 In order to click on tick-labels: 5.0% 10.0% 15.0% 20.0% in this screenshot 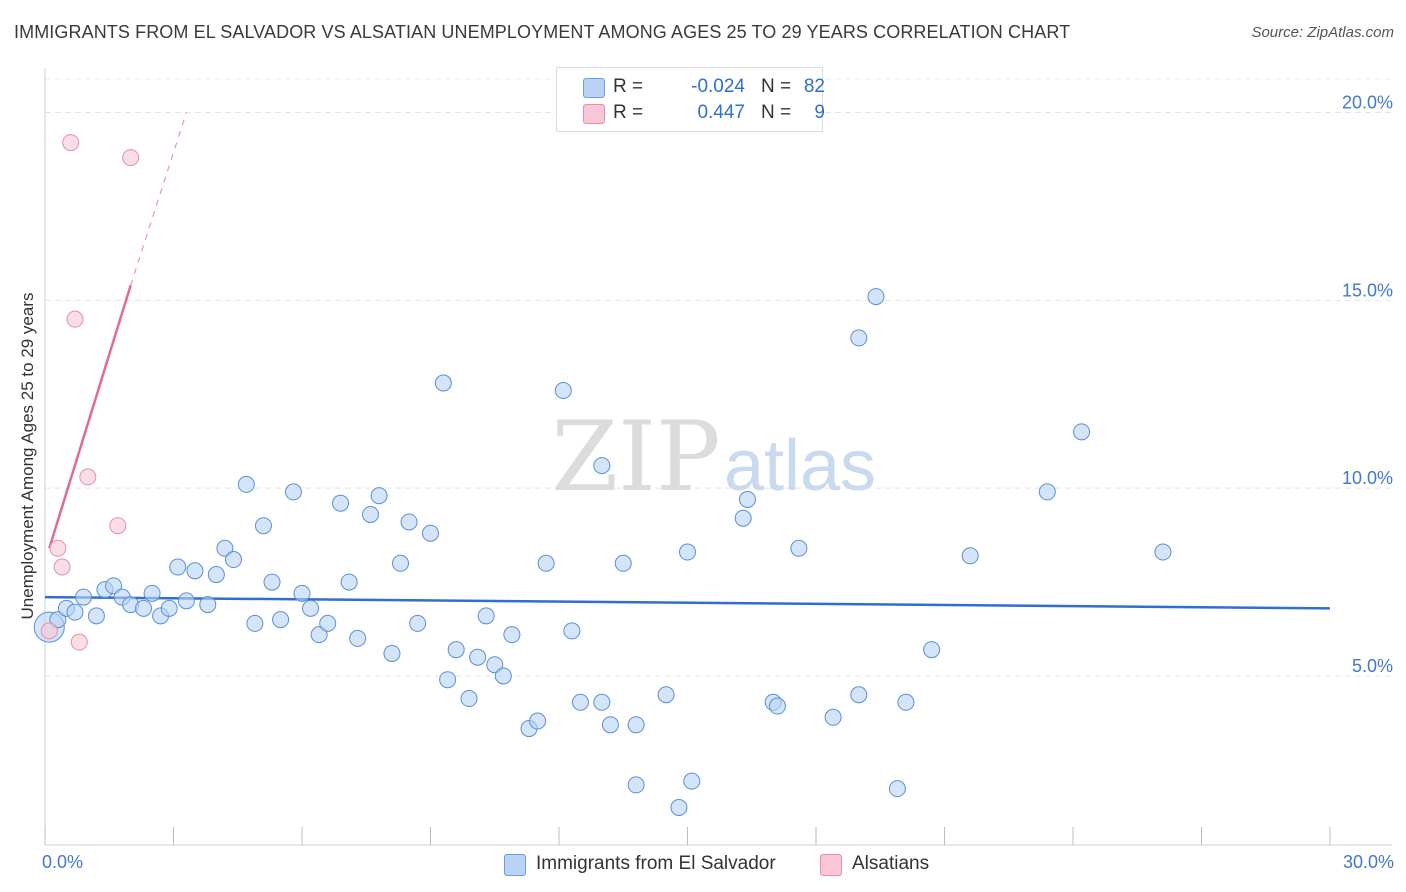, I will do `click(1367, 384)`.